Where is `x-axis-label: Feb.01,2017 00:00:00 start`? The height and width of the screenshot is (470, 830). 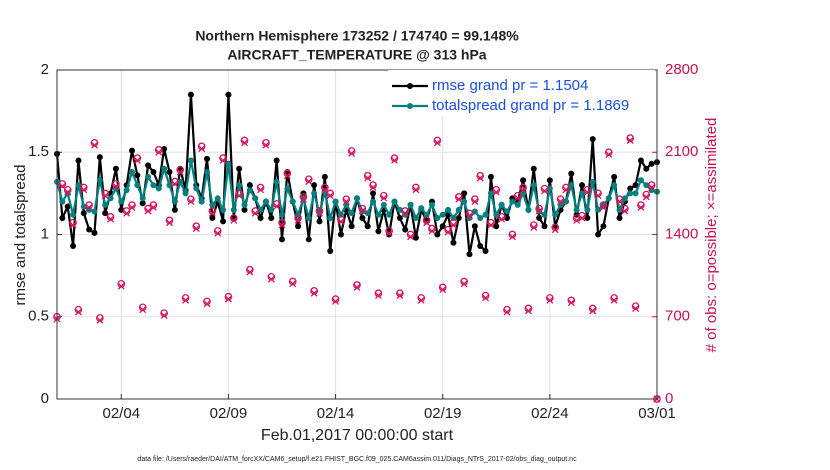
x-axis-label: Feb.01,2017 00:00:00 start is located at coordinates (357, 435).